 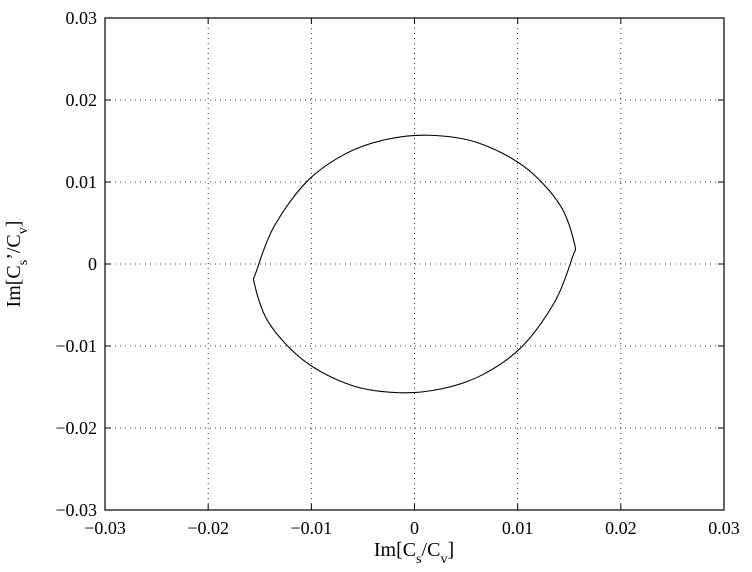 I want to click on x-axis-label: Im[Cs/Cv], so click(x=414, y=553).